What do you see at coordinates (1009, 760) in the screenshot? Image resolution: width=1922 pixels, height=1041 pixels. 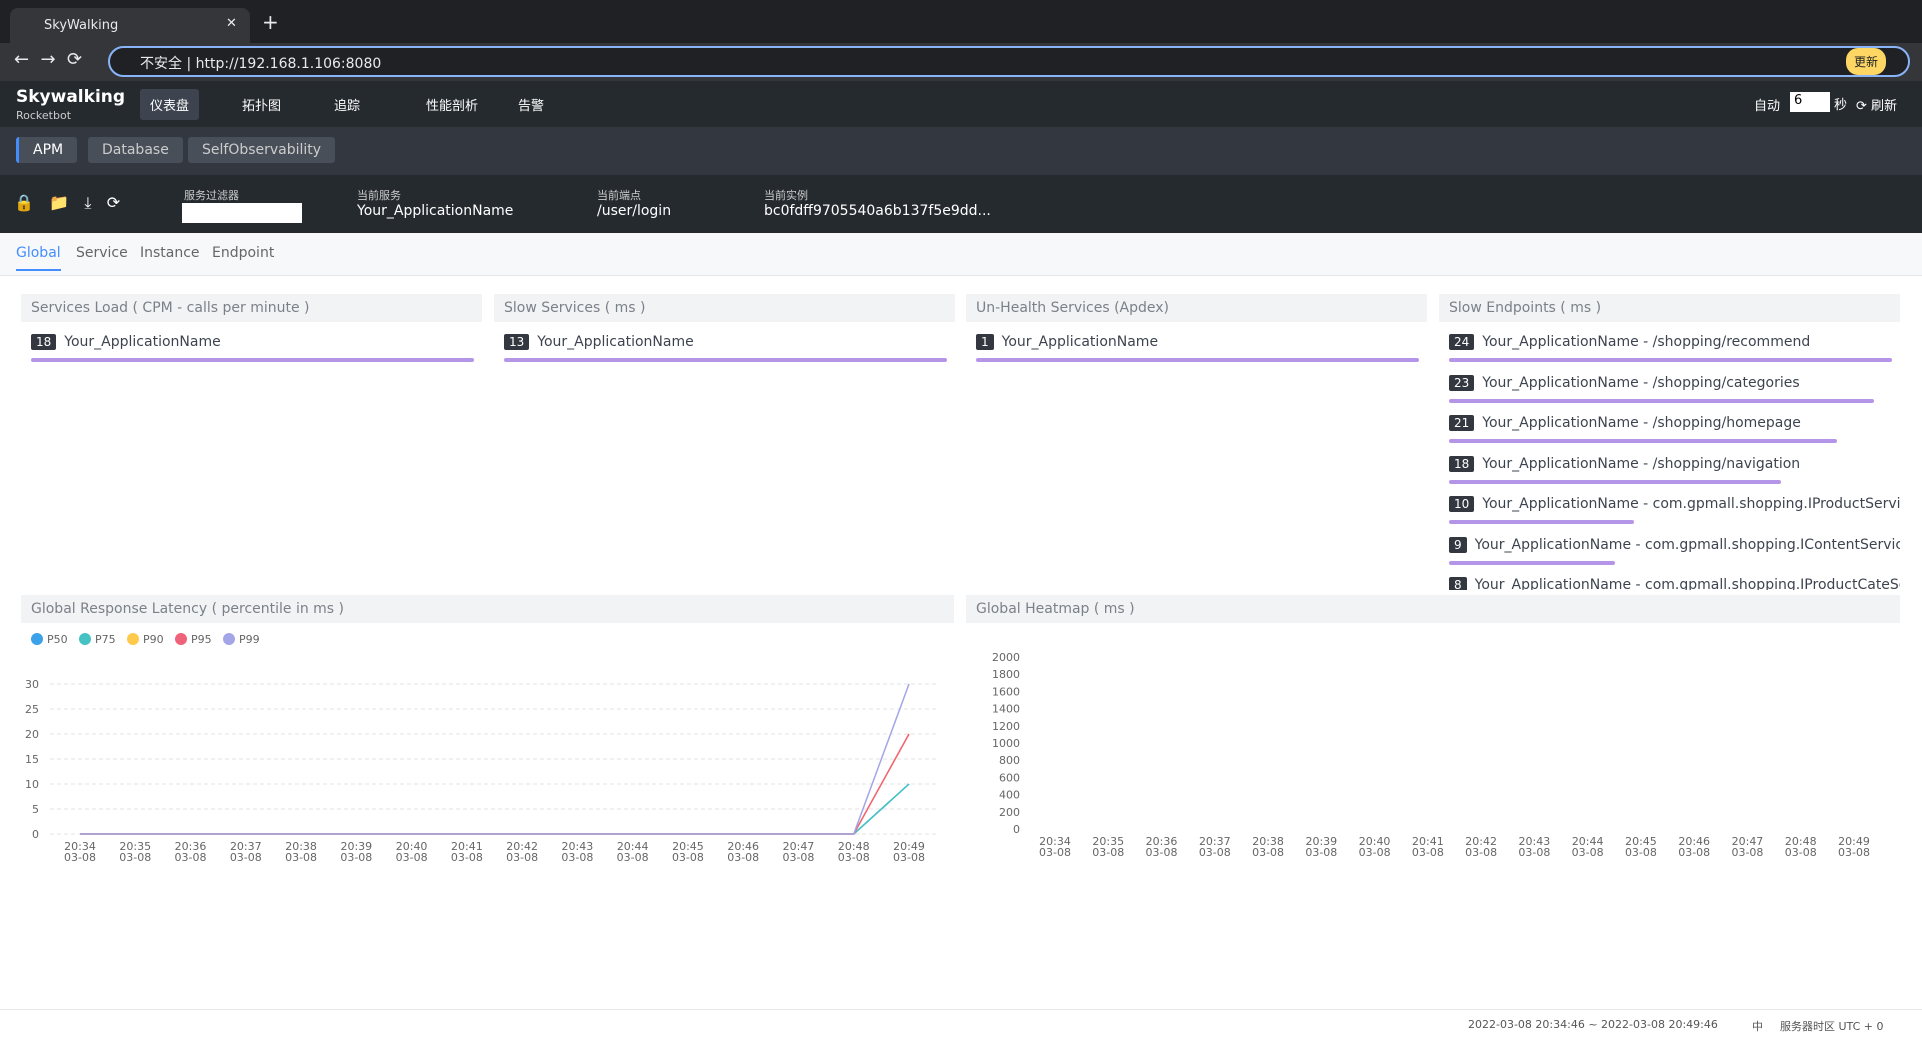 I see `y-tick-label: 800` at bounding box center [1009, 760].